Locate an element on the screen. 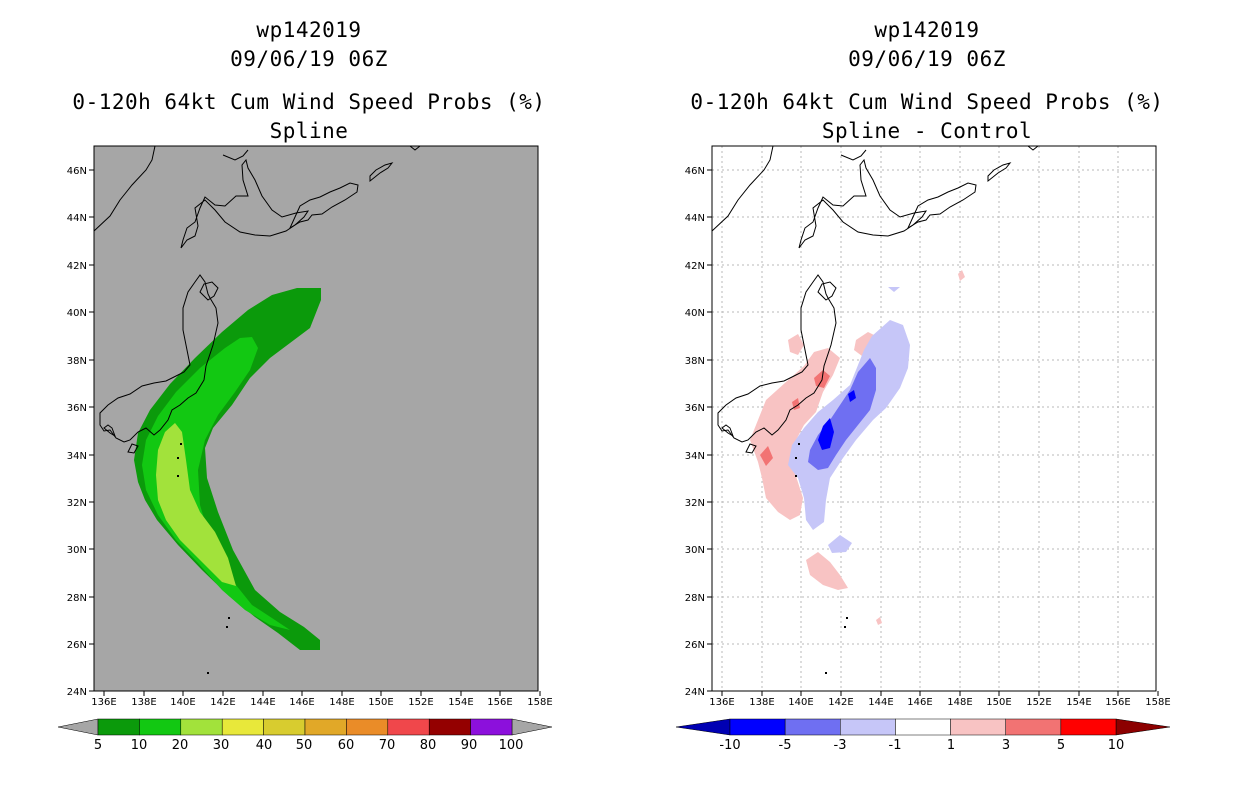 The height and width of the screenshot is (800, 1236). left-lat-label: 26N is located at coordinates (77, 645).